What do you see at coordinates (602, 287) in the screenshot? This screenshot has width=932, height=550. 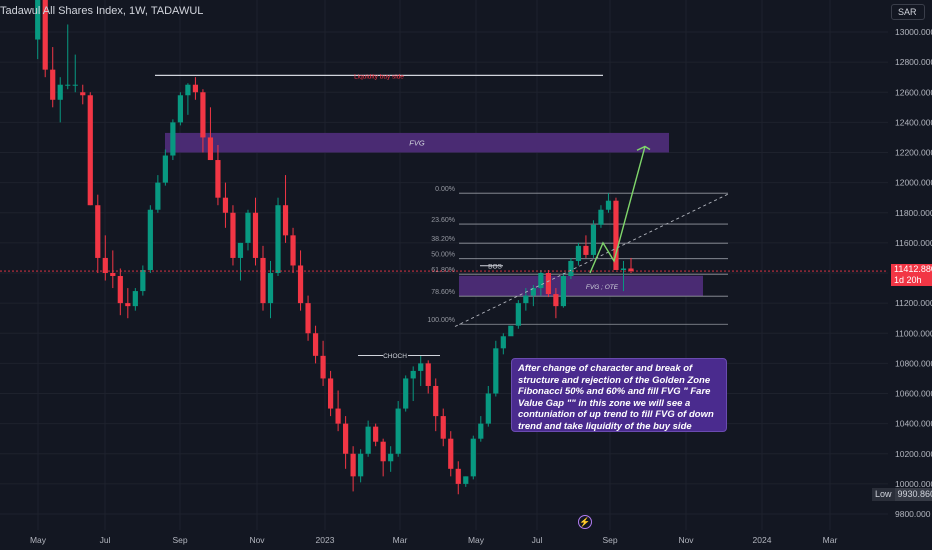 I see `fvg-ote-label: FVG ; OTE` at bounding box center [602, 287].